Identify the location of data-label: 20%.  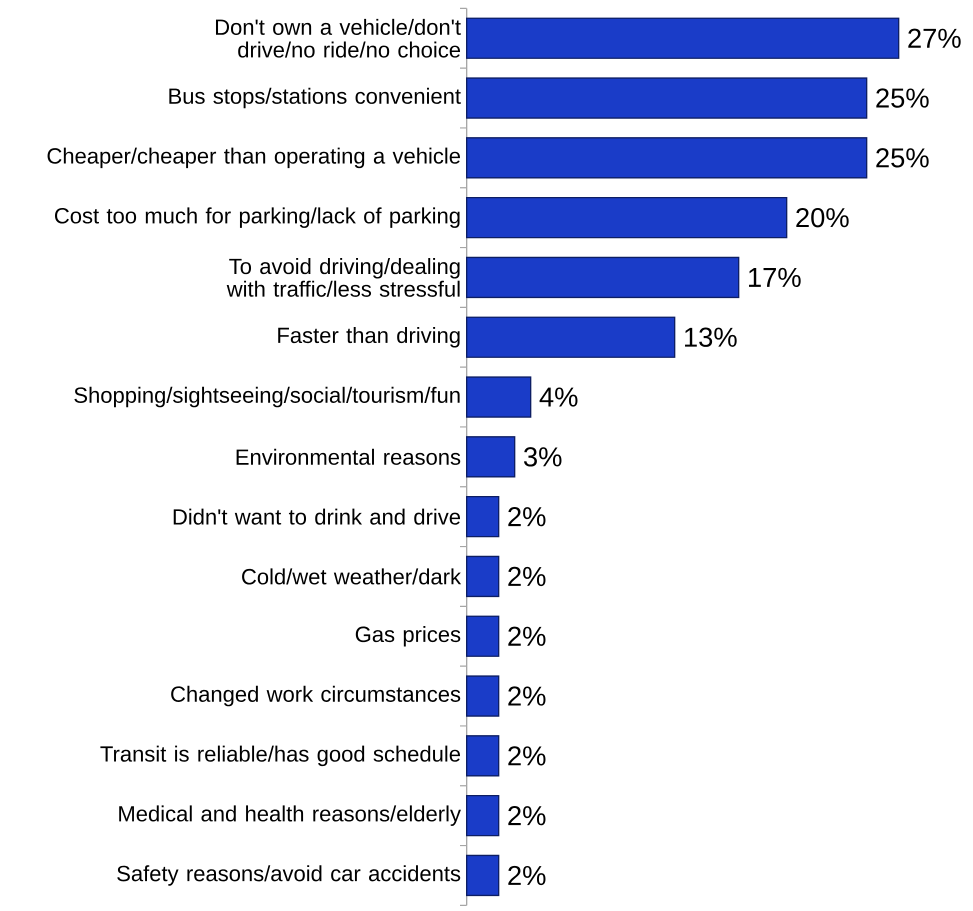
(822, 218).